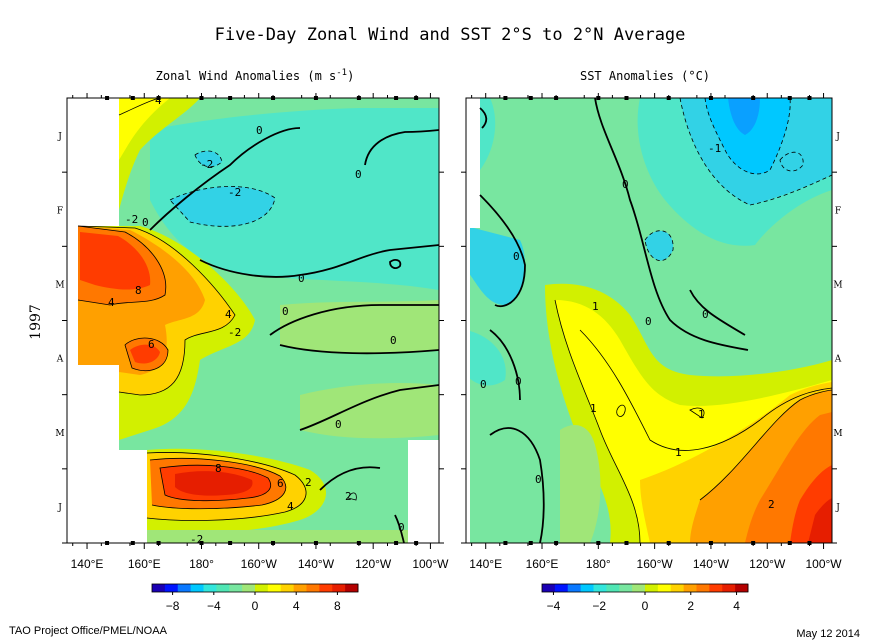 The width and height of the screenshot is (895, 644). What do you see at coordinates (214, 483) in the screenshot?
I see `wind-burst-2-core` at bounding box center [214, 483].